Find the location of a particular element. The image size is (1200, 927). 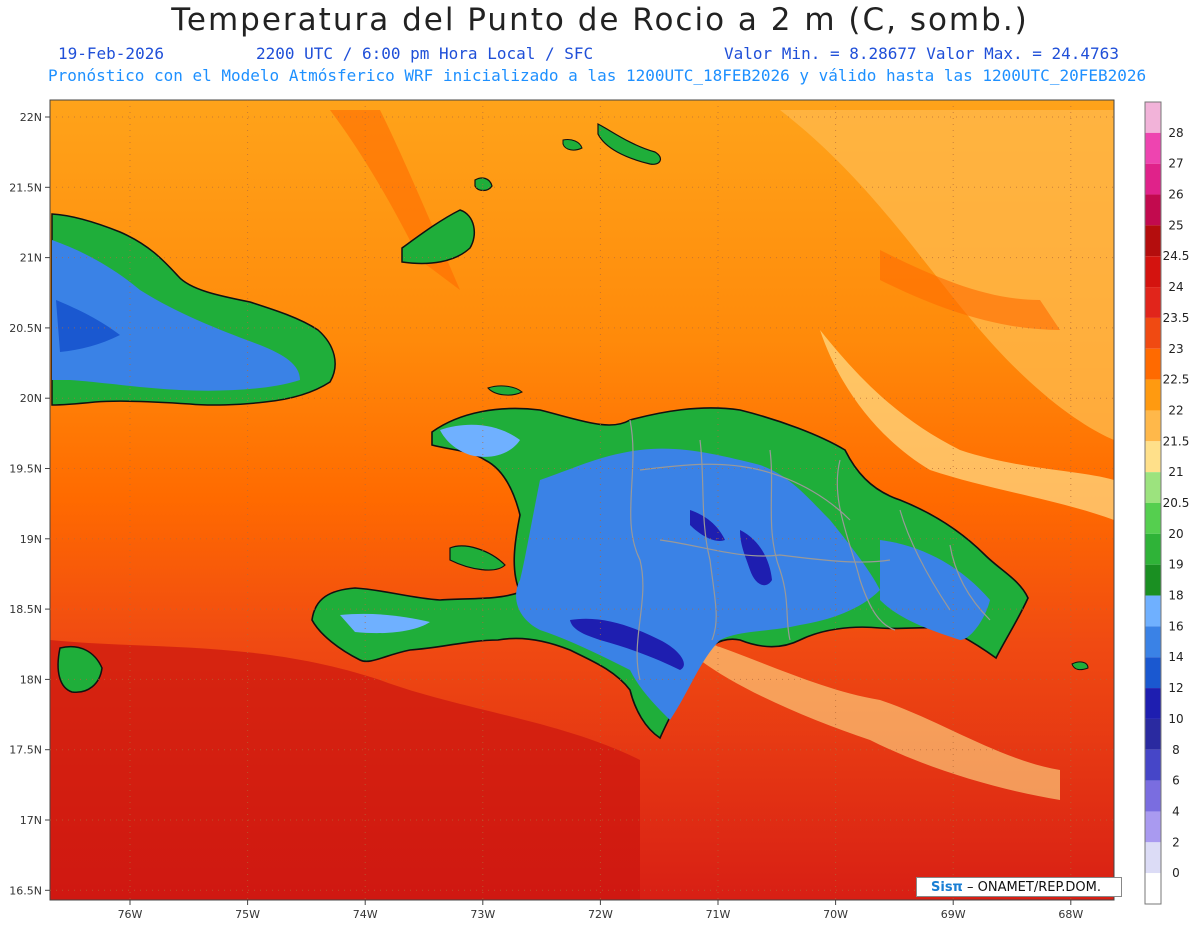

lat-label: 21N is located at coordinates (31, 258).